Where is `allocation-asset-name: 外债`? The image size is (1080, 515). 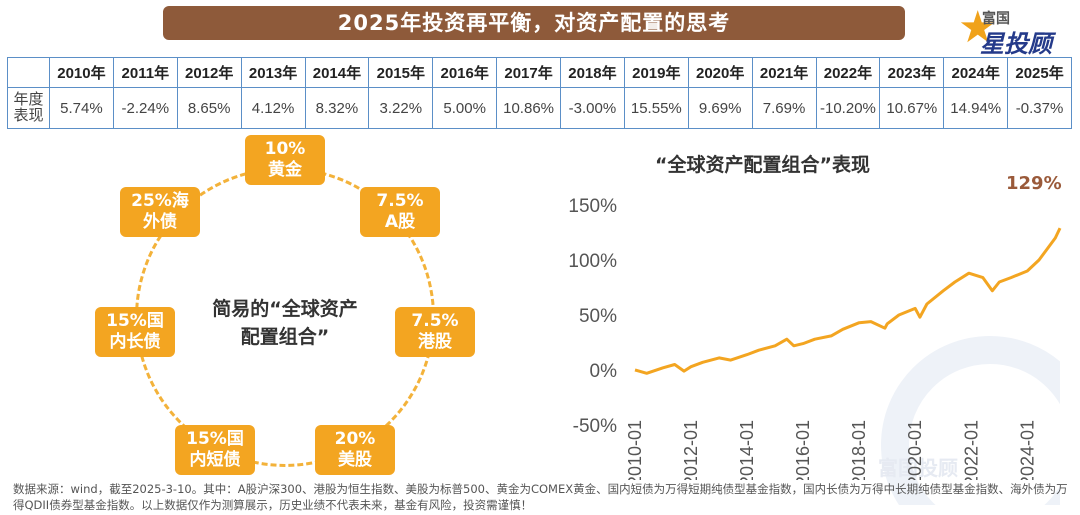 allocation-asset-name: 外债 is located at coordinates (160, 222).